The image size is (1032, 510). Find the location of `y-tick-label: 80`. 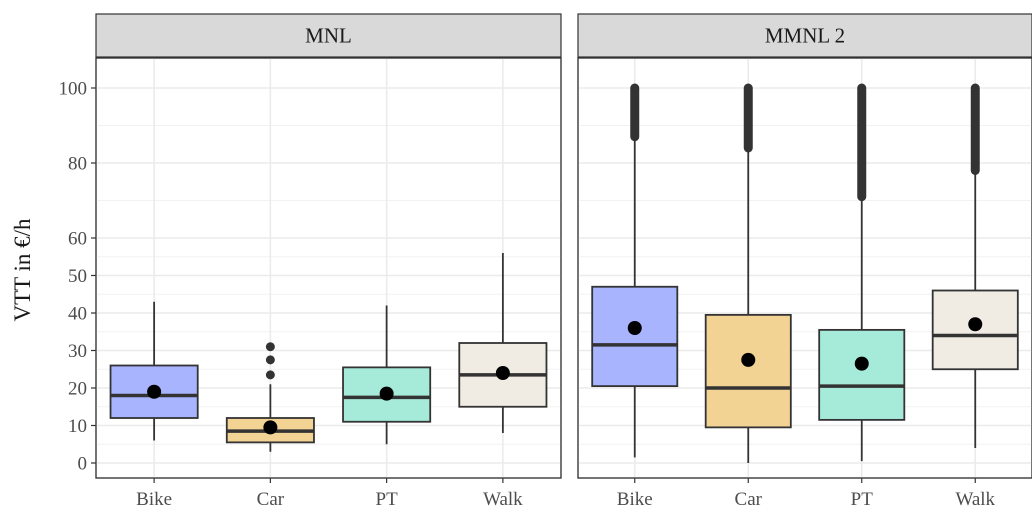

y-tick-label: 80 is located at coordinates (77, 164).